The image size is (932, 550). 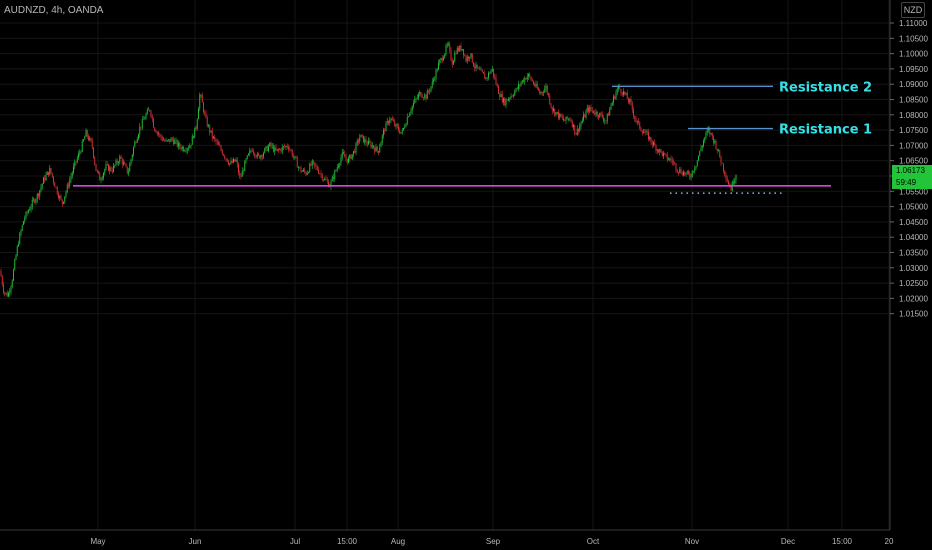 I want to click on x-tick-label: 20, so click(x=889, y=541).